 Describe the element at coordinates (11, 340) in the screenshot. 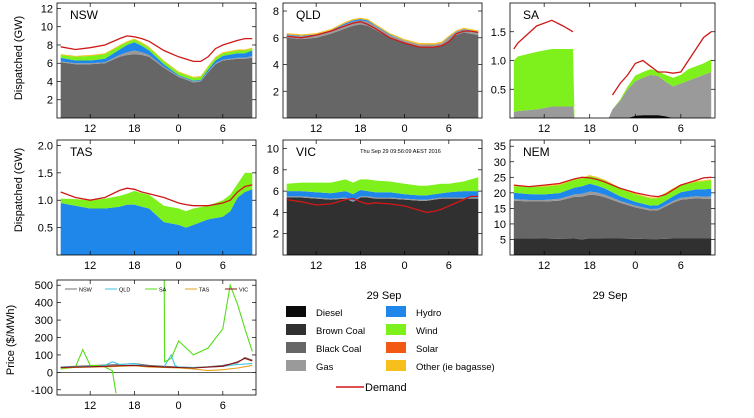

I see `ylabel-price: Price ($/MWh)` at that location.